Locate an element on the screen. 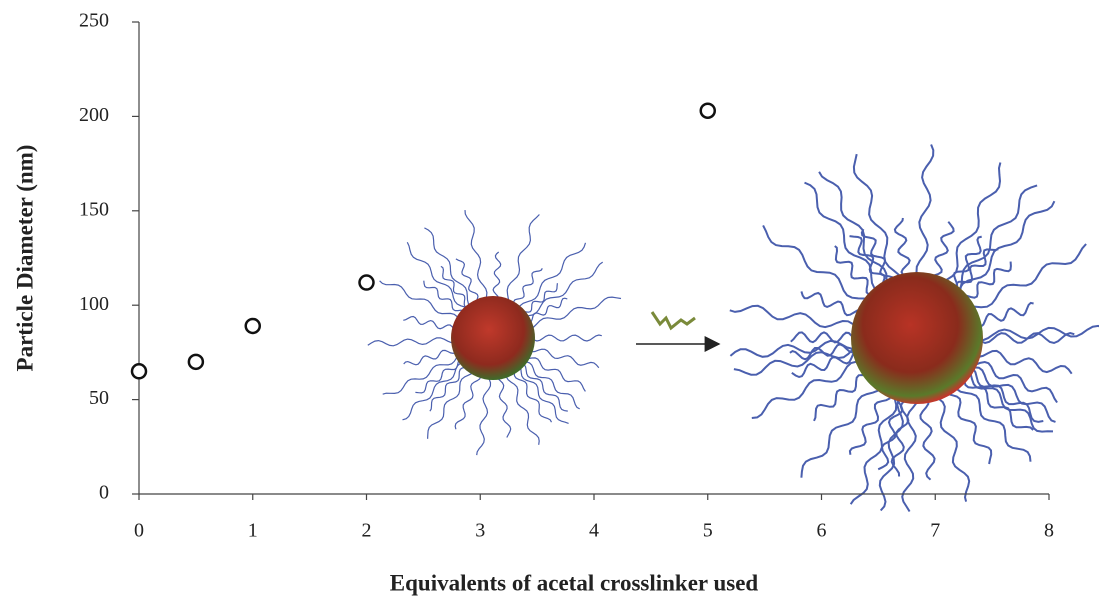 Image resolution: width=1099 pixels, height=607 pixels. y-tick-label: 150 is located at coordinates (94, 209).